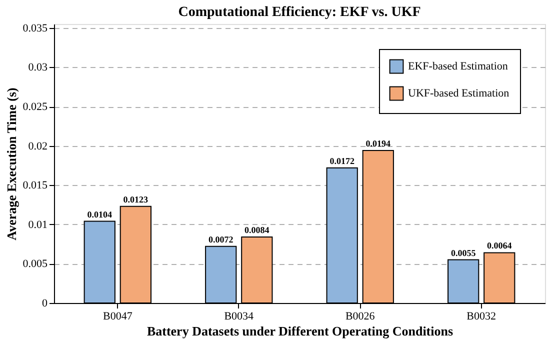 This screenshot has width=550, height=343. I want to click on data-label: 0.0123, so click(136, 199).